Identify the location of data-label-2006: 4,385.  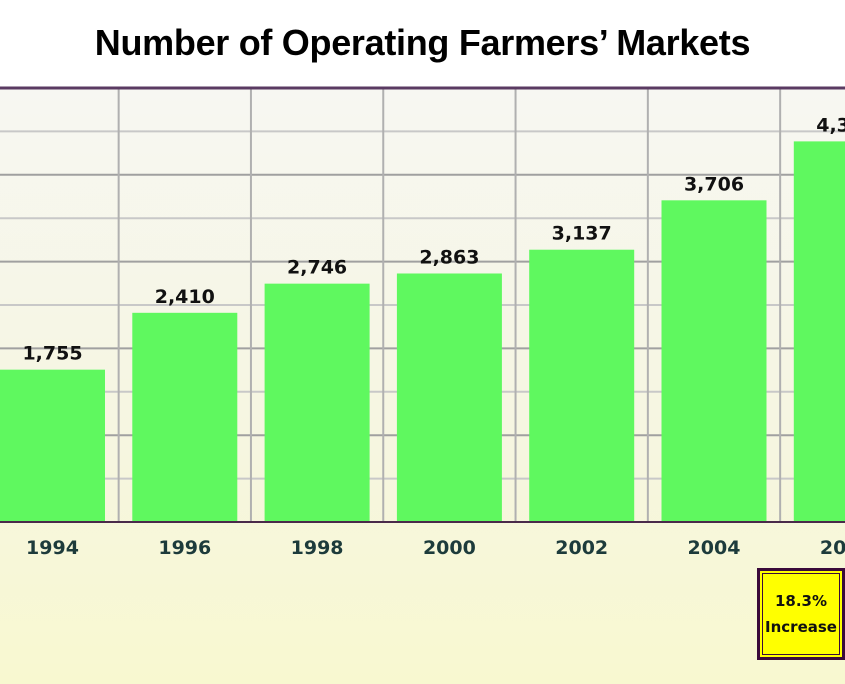
(830, 125).